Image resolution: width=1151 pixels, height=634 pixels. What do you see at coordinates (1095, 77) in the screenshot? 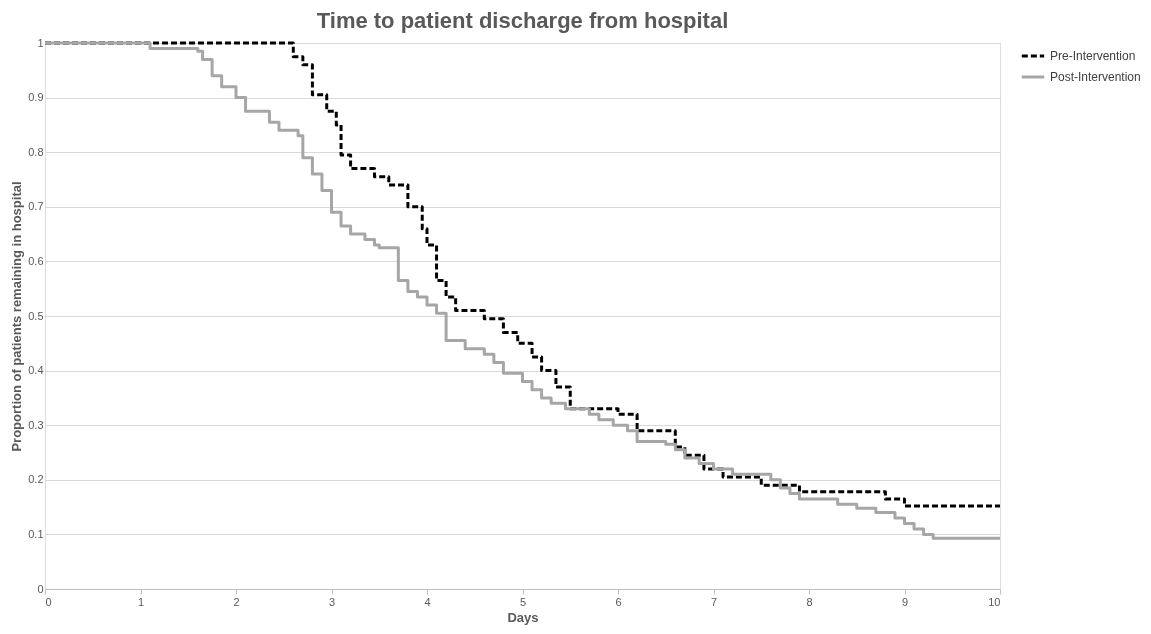
I see `legend-label: Post-Intervention` at bounding box center [1095, 77].